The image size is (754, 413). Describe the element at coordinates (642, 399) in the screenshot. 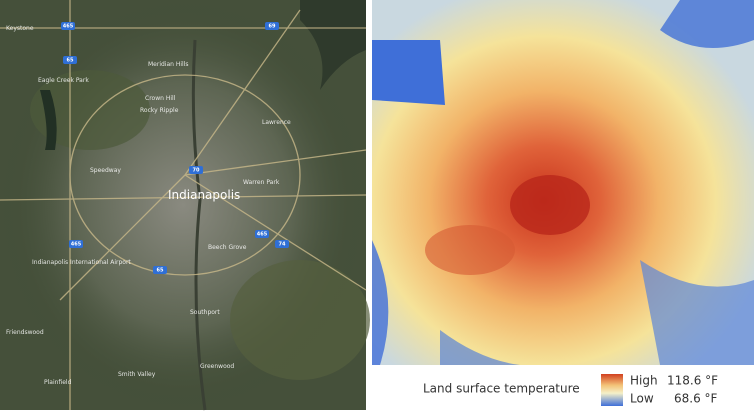

I see `legend-low-label: Low` at that location.